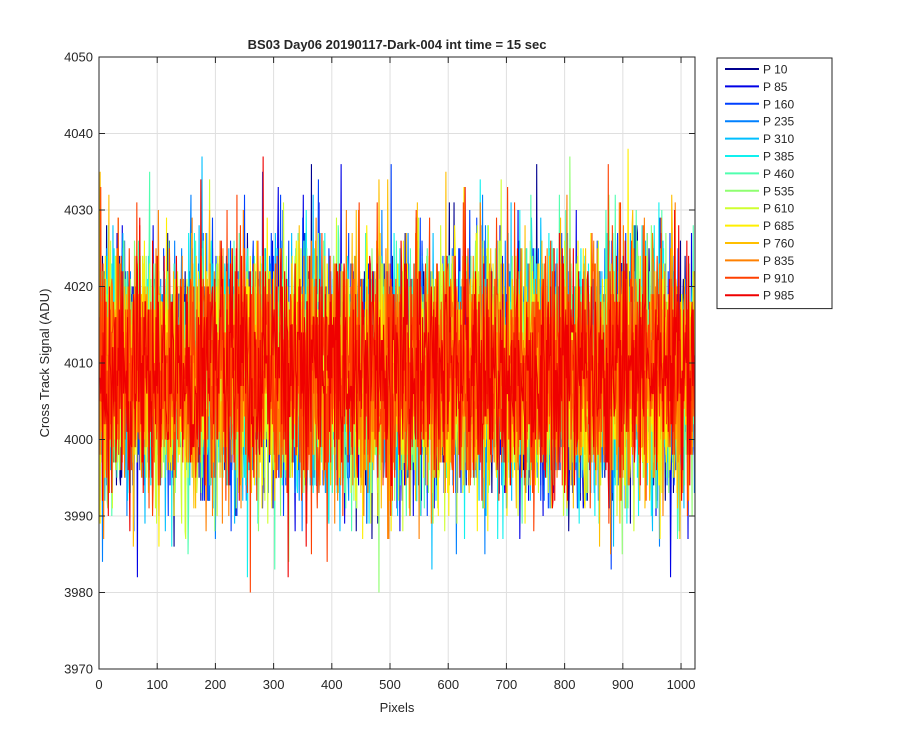  Describe the element at coordinates (778, 191) in the screenshot. I see `legend-entry: P 535` at that location.